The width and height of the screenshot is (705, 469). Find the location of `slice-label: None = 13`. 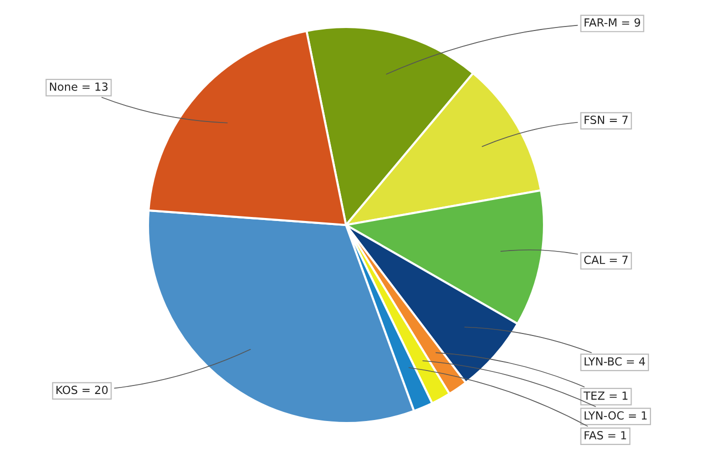

slice-label: None = 13 is located at coordinates (79, 86).